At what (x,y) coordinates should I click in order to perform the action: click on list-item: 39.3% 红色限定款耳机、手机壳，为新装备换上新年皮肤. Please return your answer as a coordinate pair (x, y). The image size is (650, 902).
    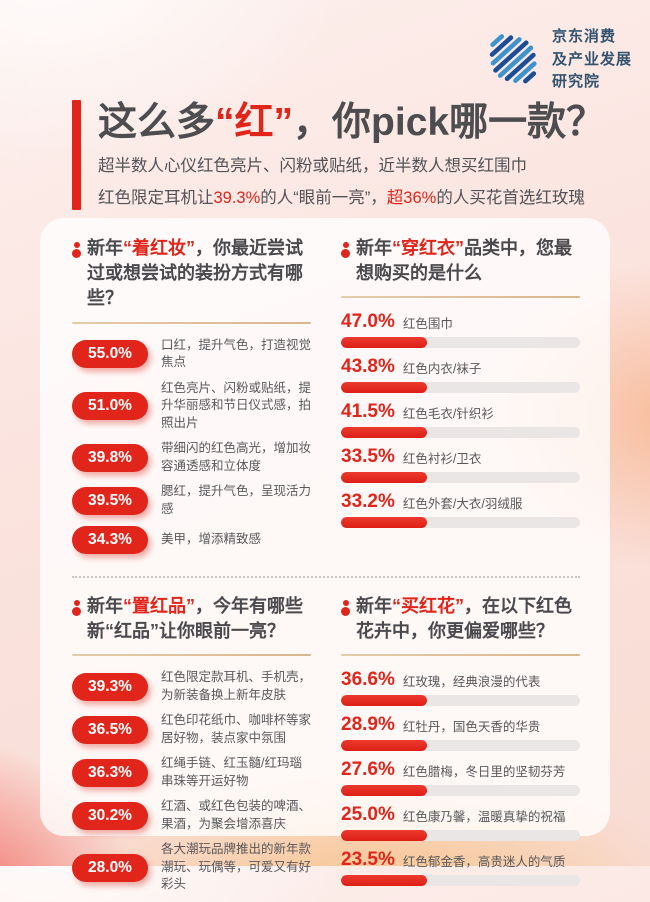
    Looking at the image, I should click on (191, 686).